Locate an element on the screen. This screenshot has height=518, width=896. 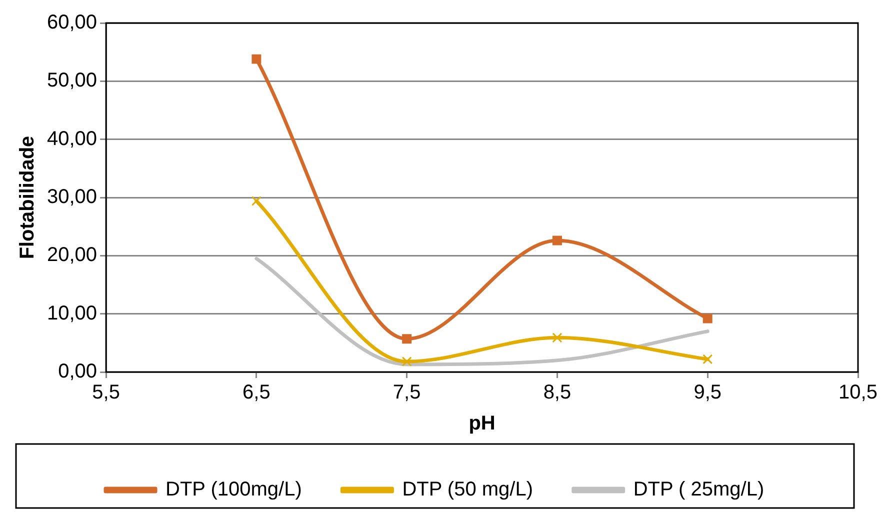
legend-label: DTP ( 25mg/L) is located at coordinates (698, 489).